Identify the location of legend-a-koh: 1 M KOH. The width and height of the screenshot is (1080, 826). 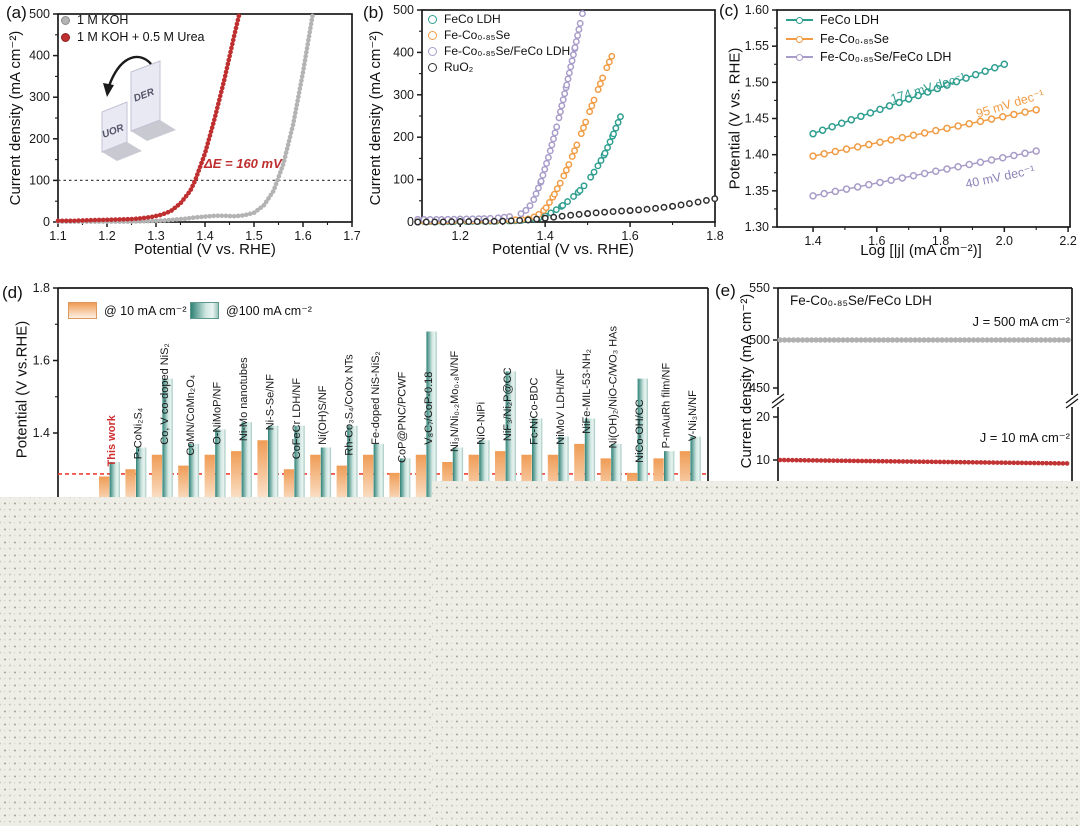
(94, 20).